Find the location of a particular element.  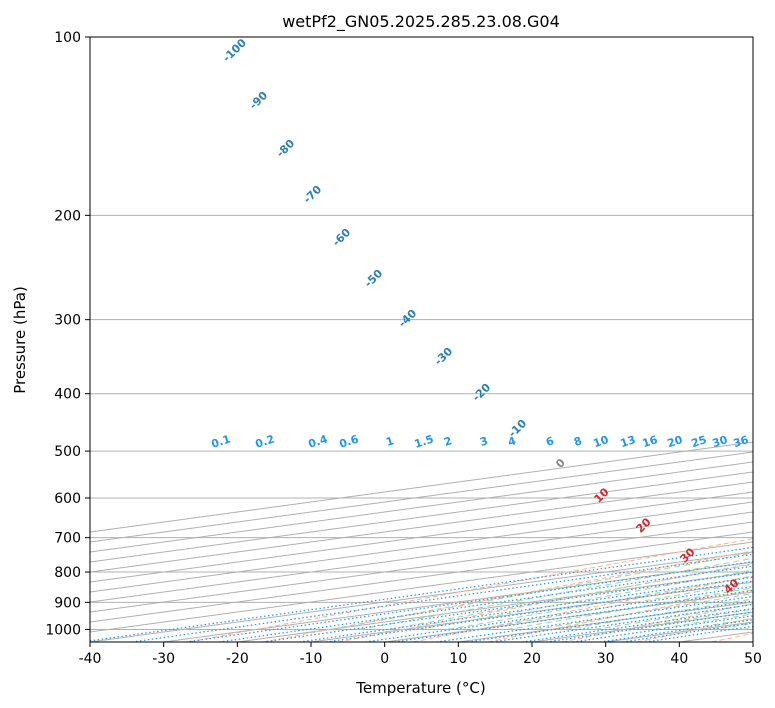

x-tick-label: 50 is located at coordinates (753, 659).